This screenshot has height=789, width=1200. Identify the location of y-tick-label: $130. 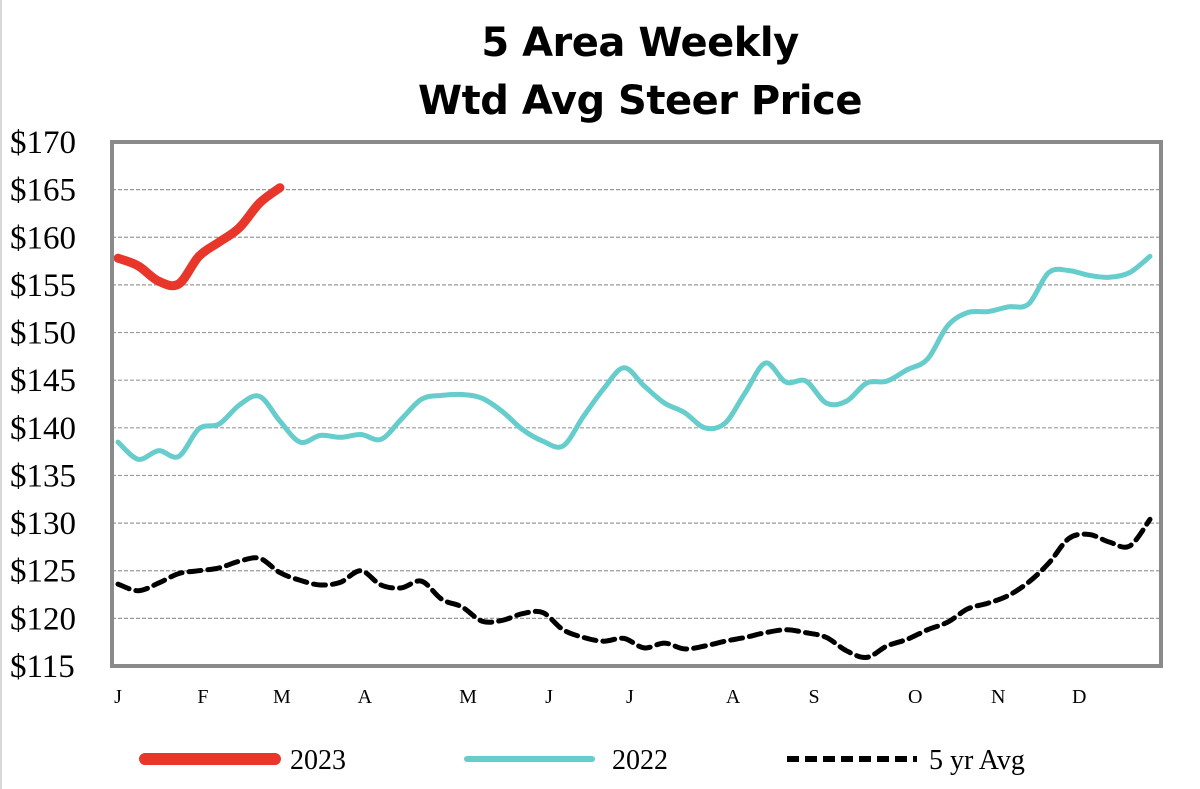
(43, 524).